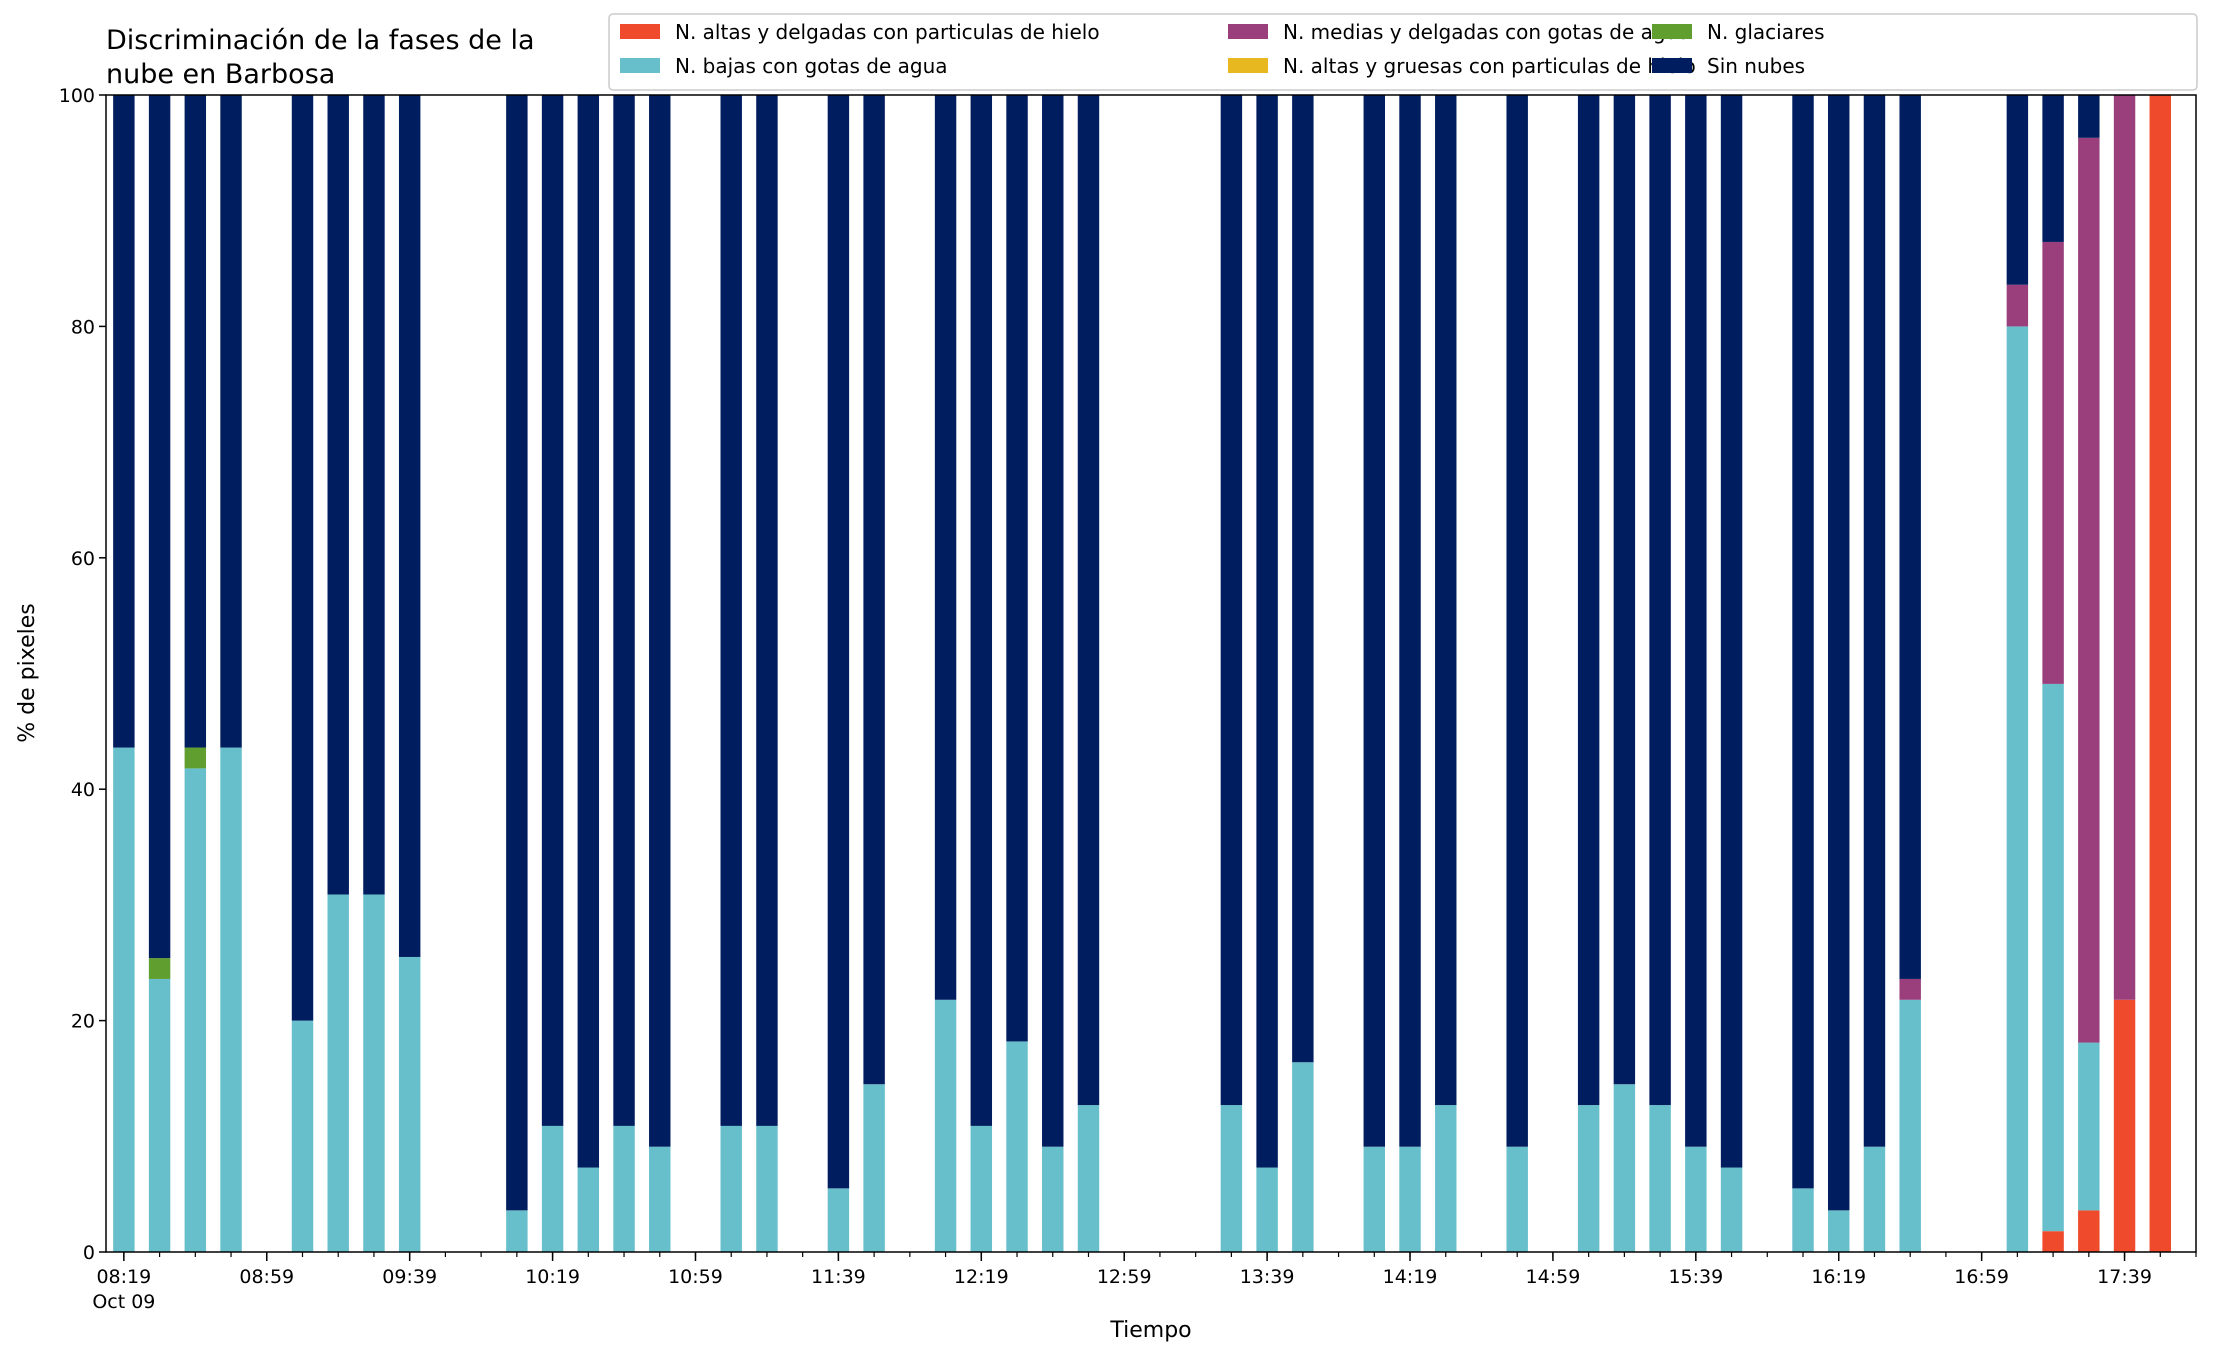 The width and height of the screenshot is (2216, 1355). What do you see at coordinates (1517, 1199) in the screenshot?
I see `bar-segment-28-s2` at bounding box center [1517, 1199].